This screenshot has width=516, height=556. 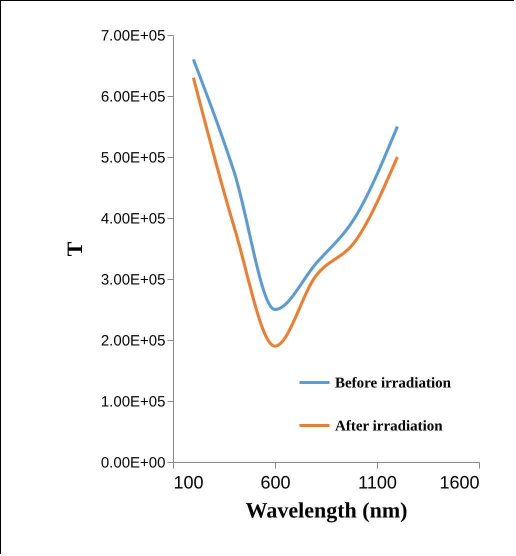 What do you see at coordinates (459, 482) in the screenshot?
I see `x-tick-label: 1600` at bounding box center [459, 482].